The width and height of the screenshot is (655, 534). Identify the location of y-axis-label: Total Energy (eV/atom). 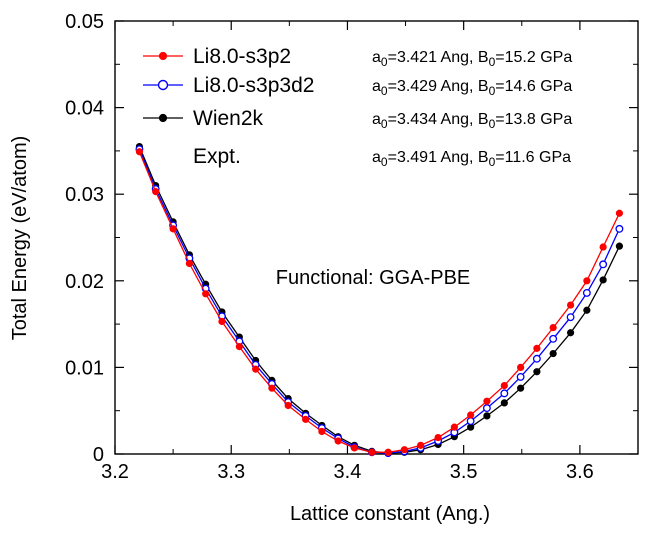
(20, 238).